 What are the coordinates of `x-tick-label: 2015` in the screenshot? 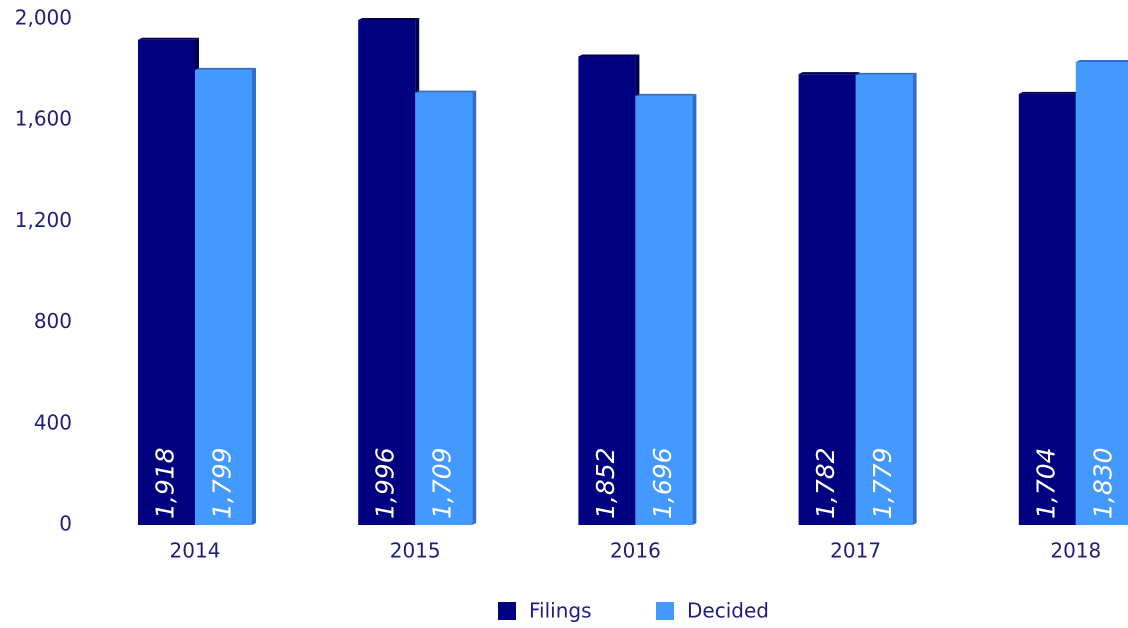 It's located at (415, 551).